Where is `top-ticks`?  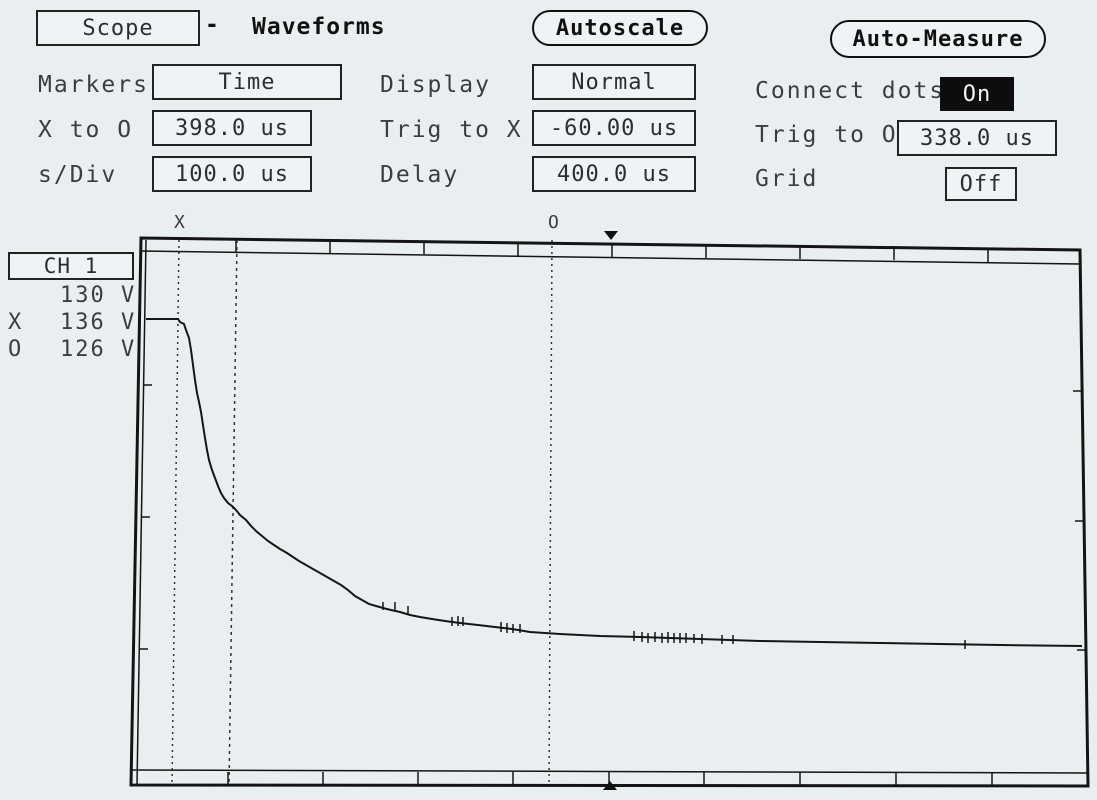
top-ticks is located at coordinates (612, 251).